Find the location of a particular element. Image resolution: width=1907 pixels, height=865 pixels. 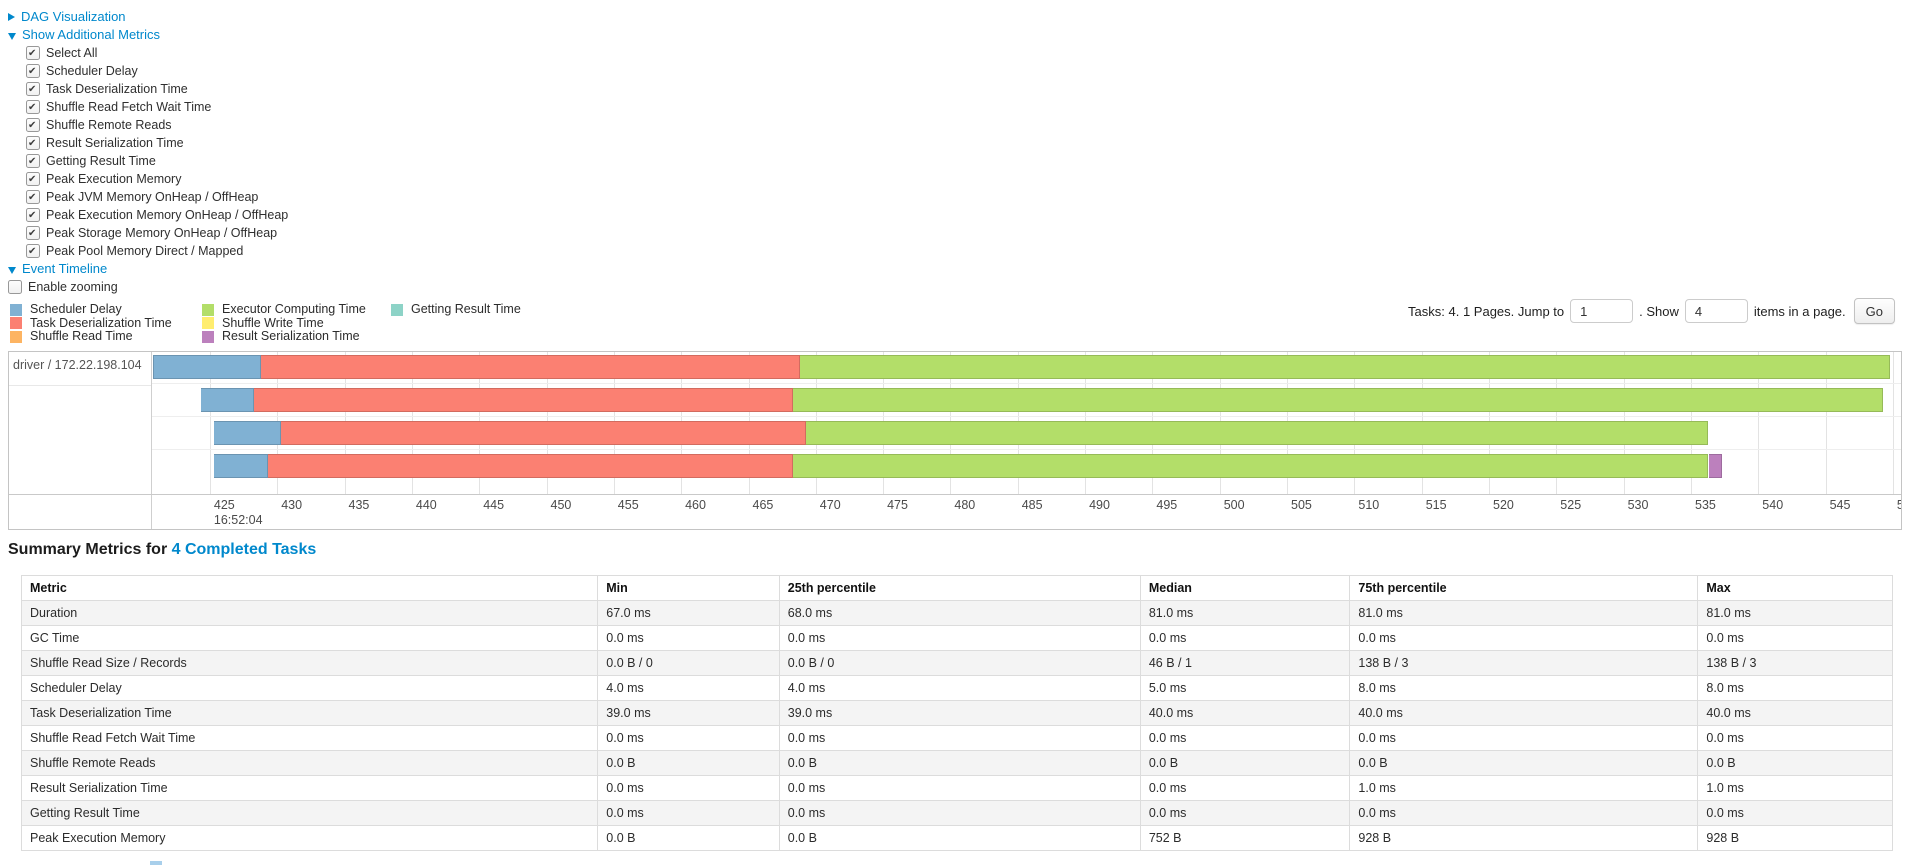

legend-item: Result Serialization Time is located at coordinates (296, 336).